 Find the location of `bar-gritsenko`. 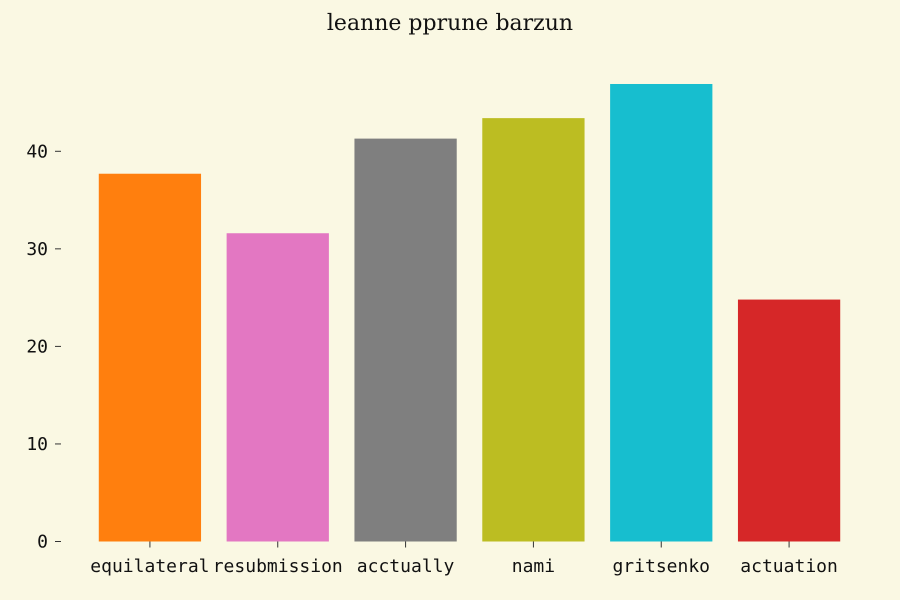

bar-gritsenko is located at coordinates (661, 312).